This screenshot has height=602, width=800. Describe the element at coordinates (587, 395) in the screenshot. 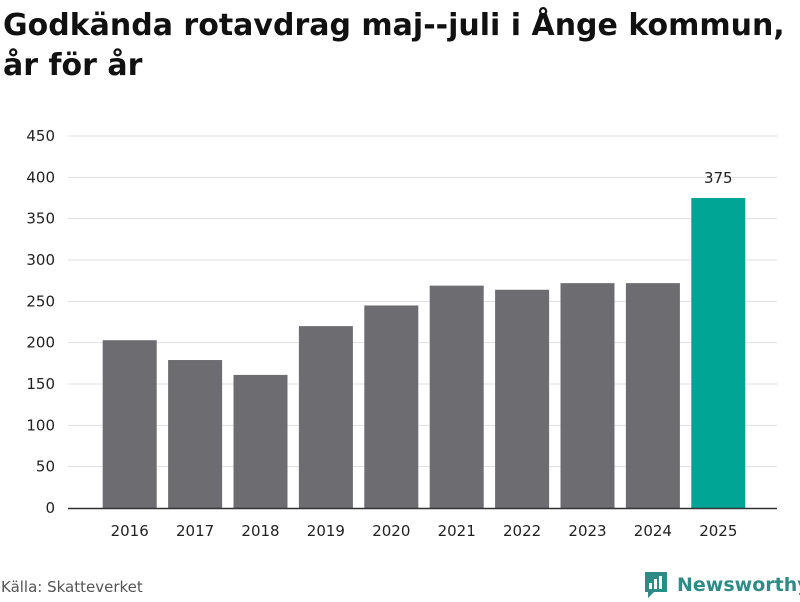

I see `bar-2023` at that location.